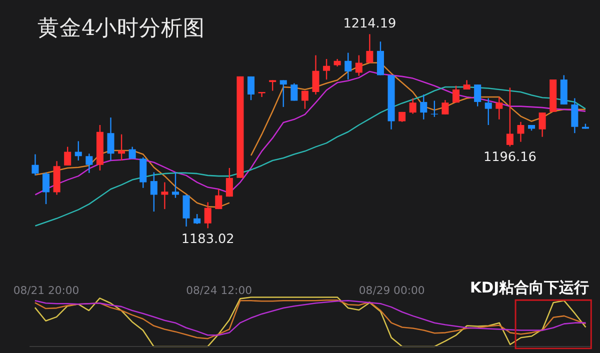  Describe the element at coordinates (46, 290) in the screenshot. I see `x-tick-label: 08/21 20:00` at that location.